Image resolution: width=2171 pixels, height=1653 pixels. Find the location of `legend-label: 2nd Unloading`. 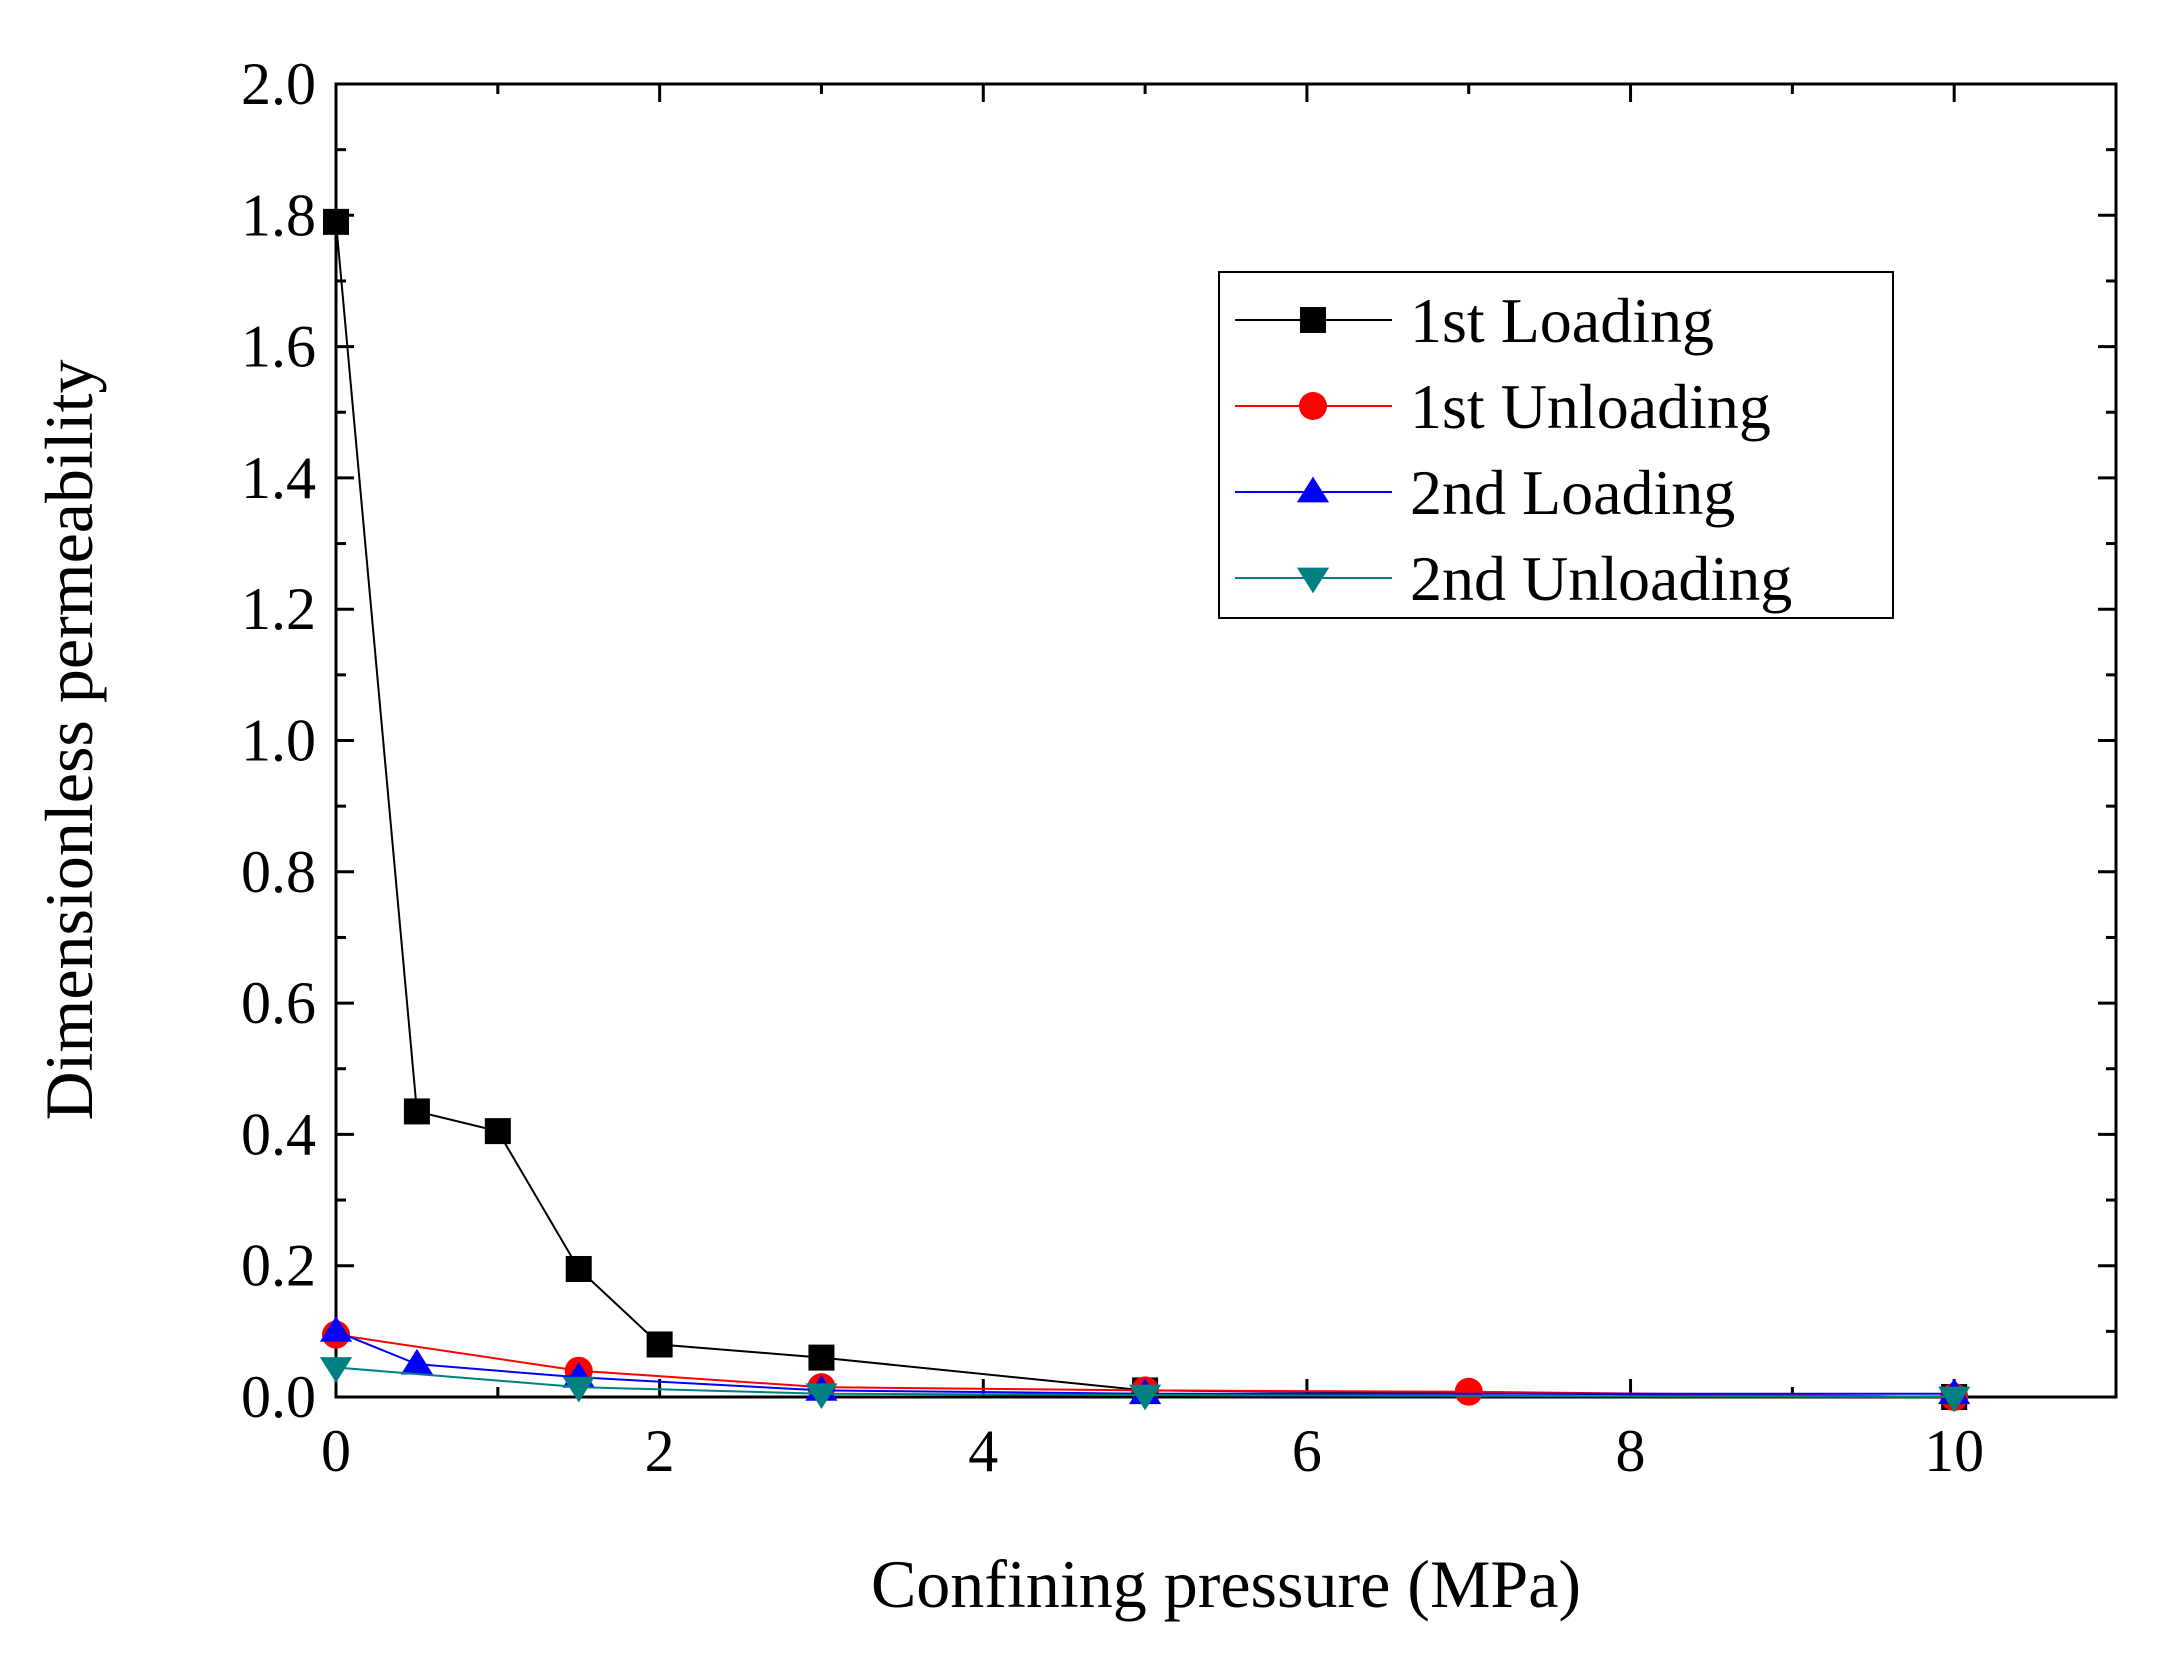

legend-label: 2nd Unloading is located at coordinates (1601, 578).